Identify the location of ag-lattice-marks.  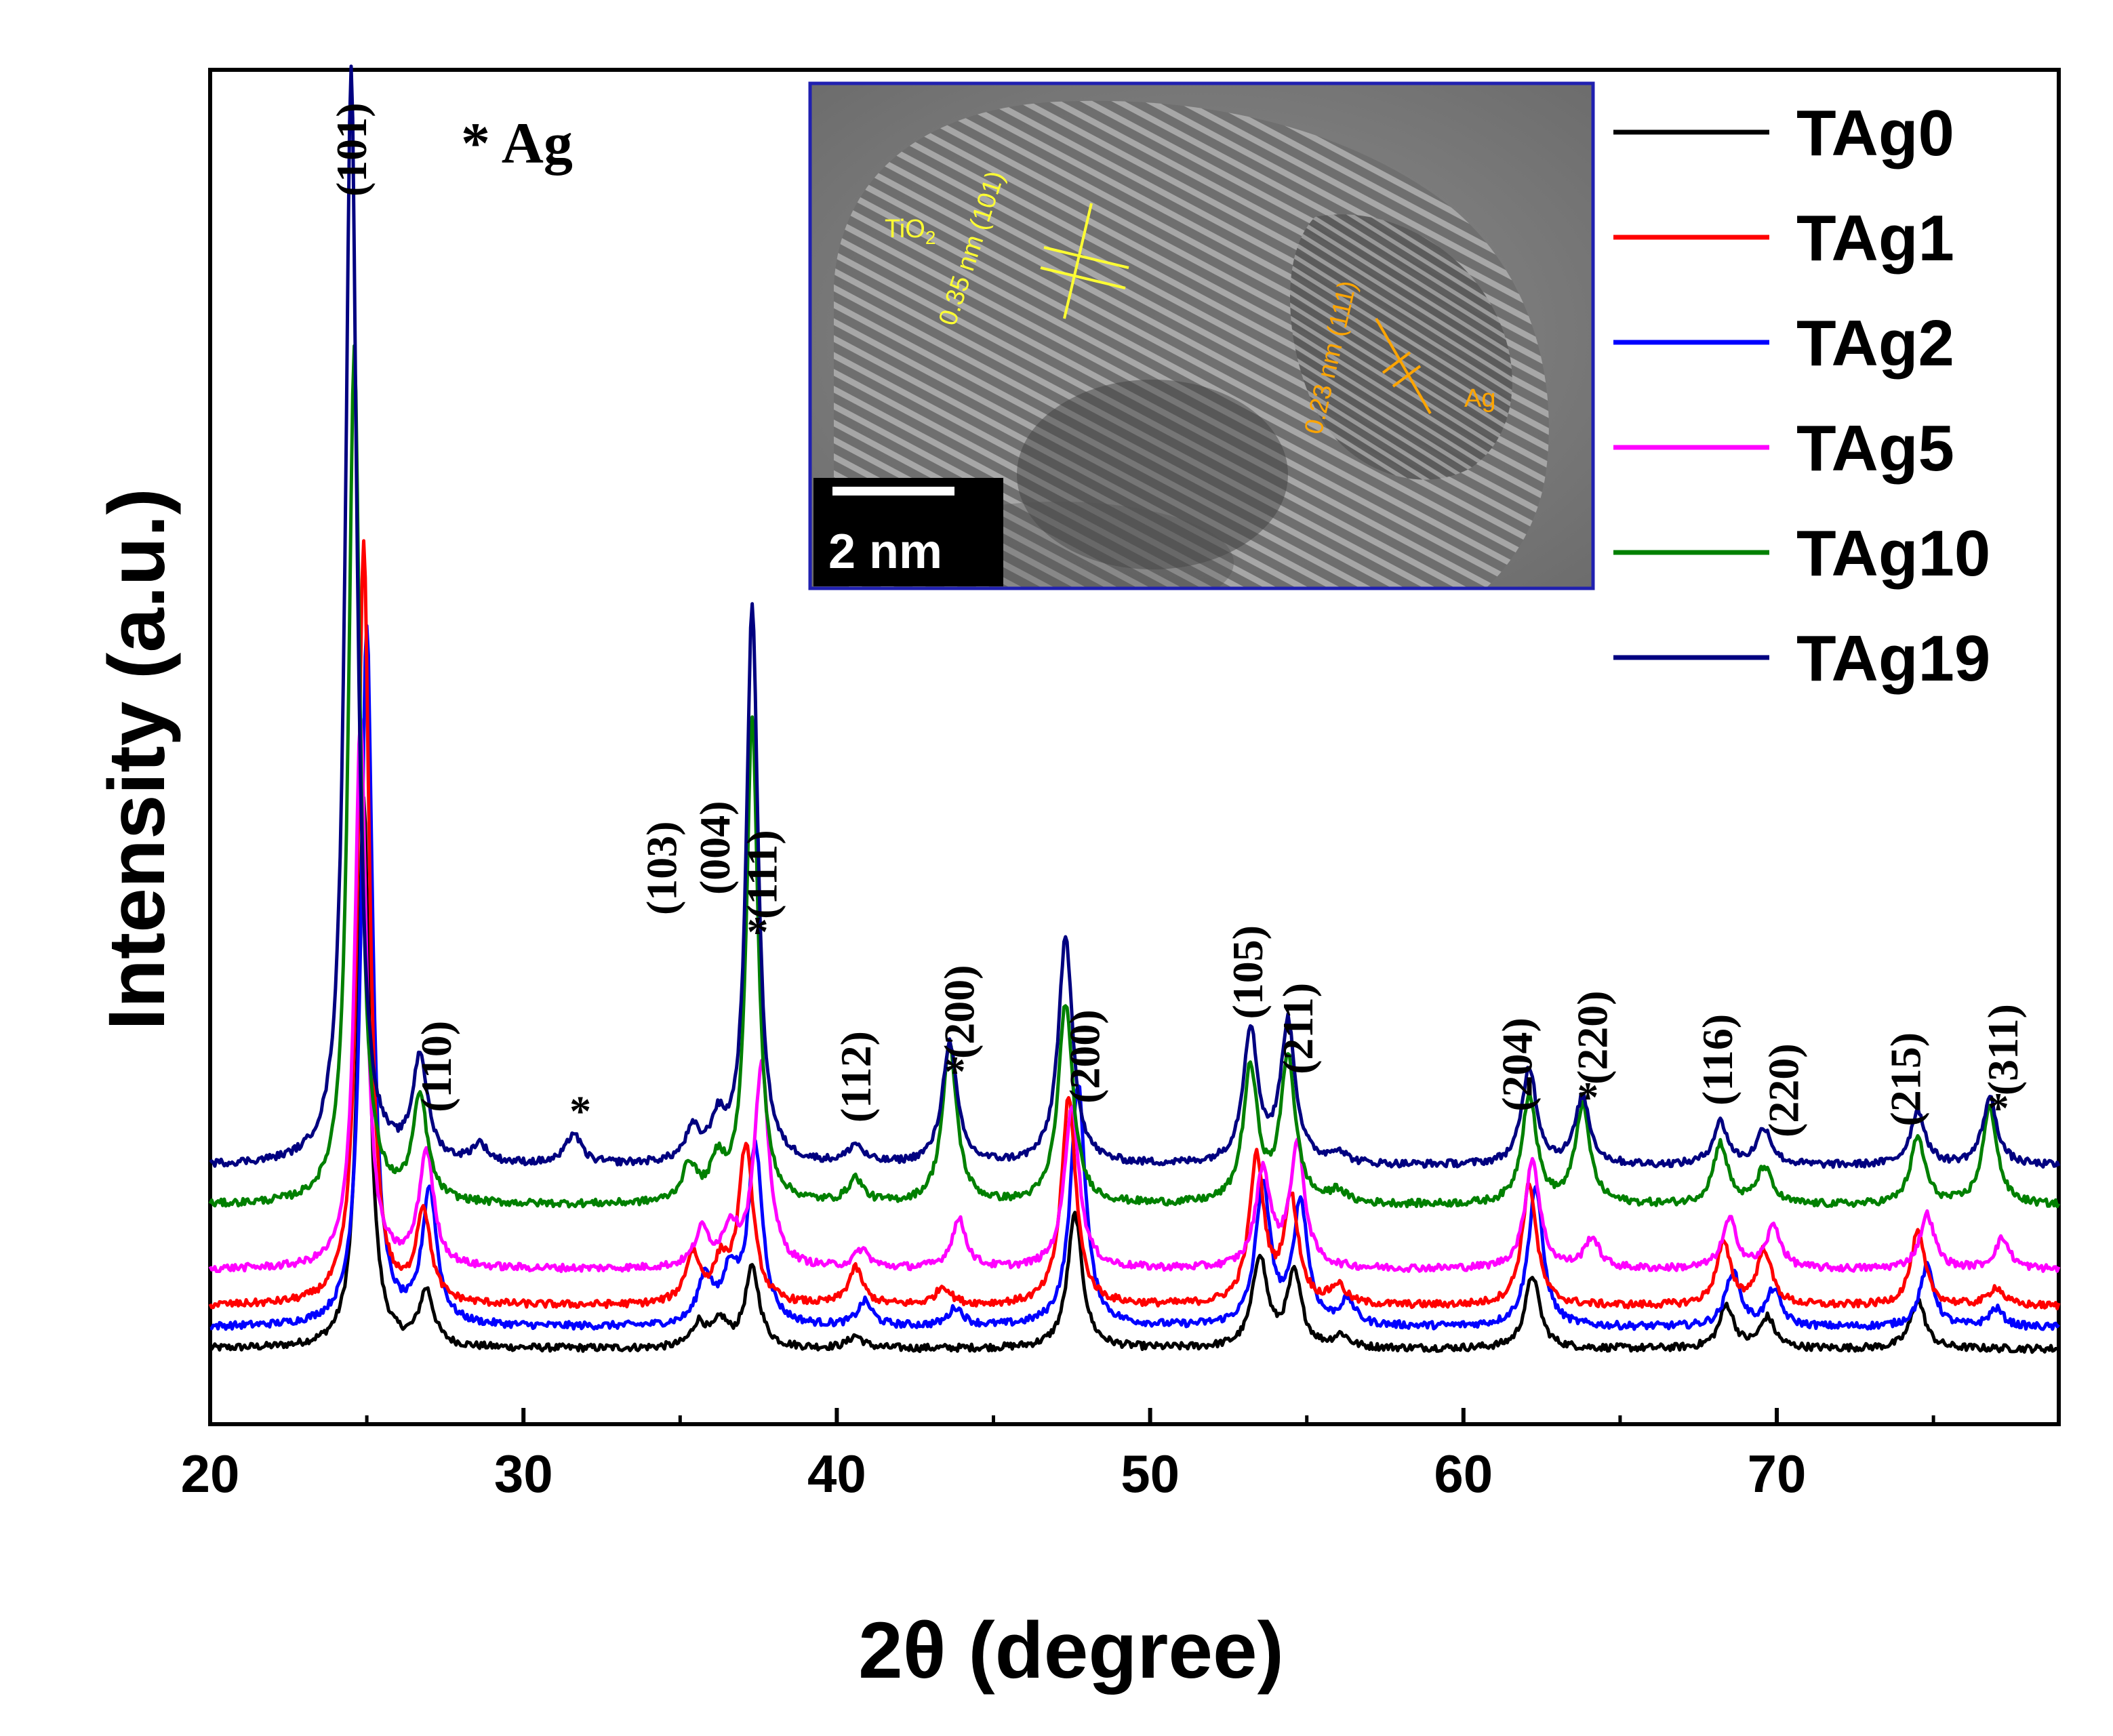
(1403, 366).